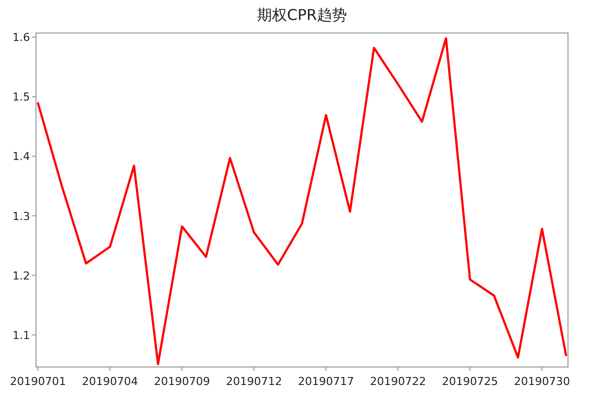 This screenshot has width=600, height=400. What do you see at coordinates (398, 381) in the screenshot?
I see `x-tick-label: 20190722` at bounding box center [398, 381].